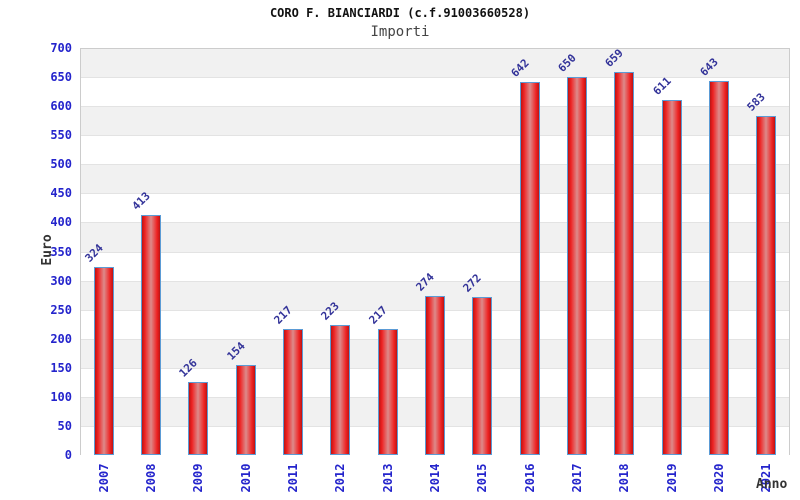  Describe the element at coordinates (671, 478) in the screenshot. I see `x-tick-label: 2019` at that location.